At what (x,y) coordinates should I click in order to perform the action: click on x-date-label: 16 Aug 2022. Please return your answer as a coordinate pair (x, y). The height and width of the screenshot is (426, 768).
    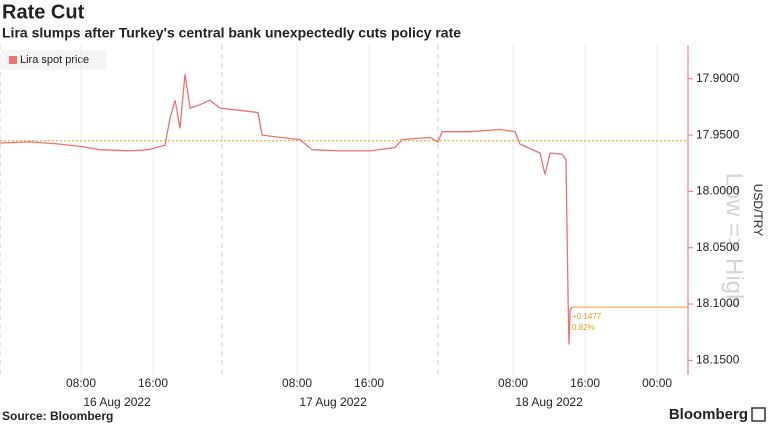
    Looking at the image, I should click on (117, 402).